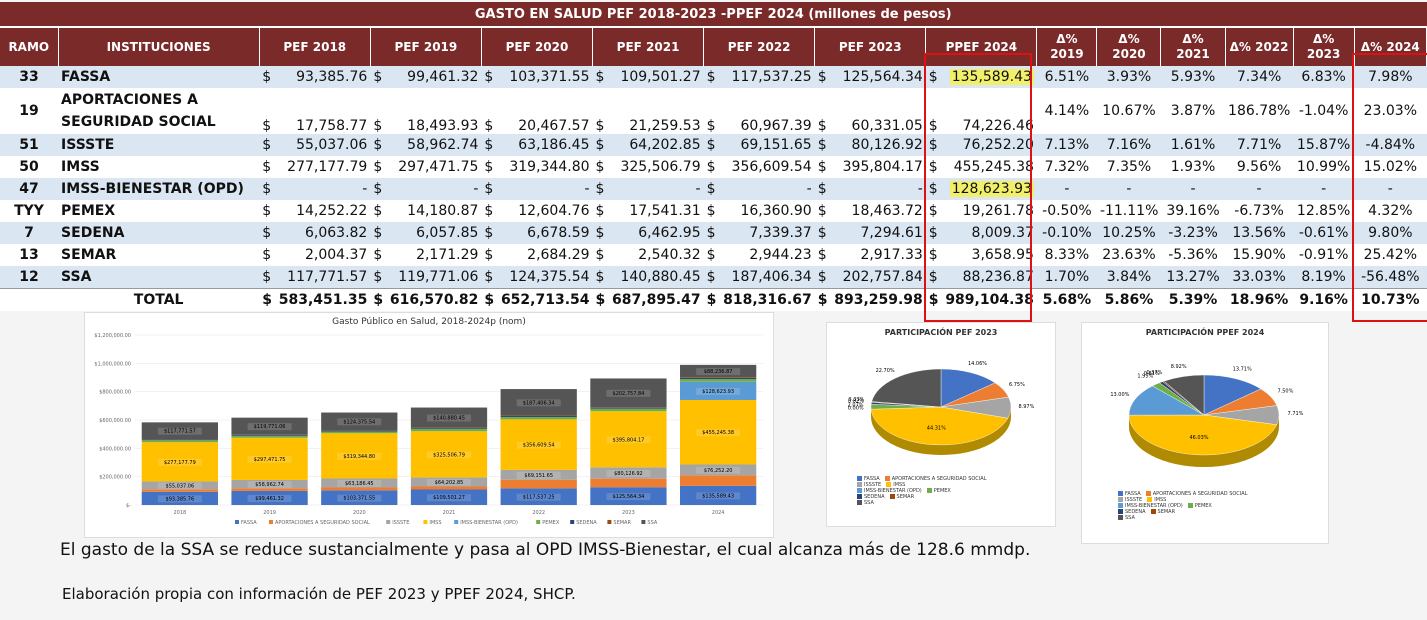  What do you see at coordinates (1390, 233) in the screenshot?
I see `delta-cell: 9.80%` at bounding box center [1390, 233].